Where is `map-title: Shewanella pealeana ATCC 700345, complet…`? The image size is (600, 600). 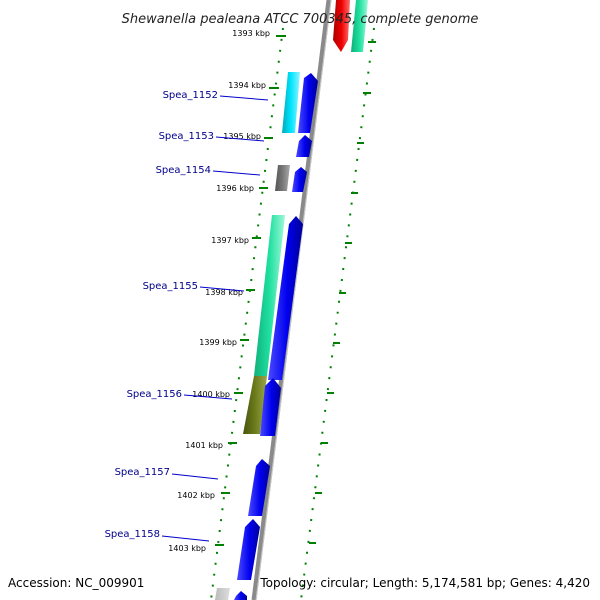
map-title: Shewanella pealeana ATCC 700345, complet… is located at coordinates (300, 19).